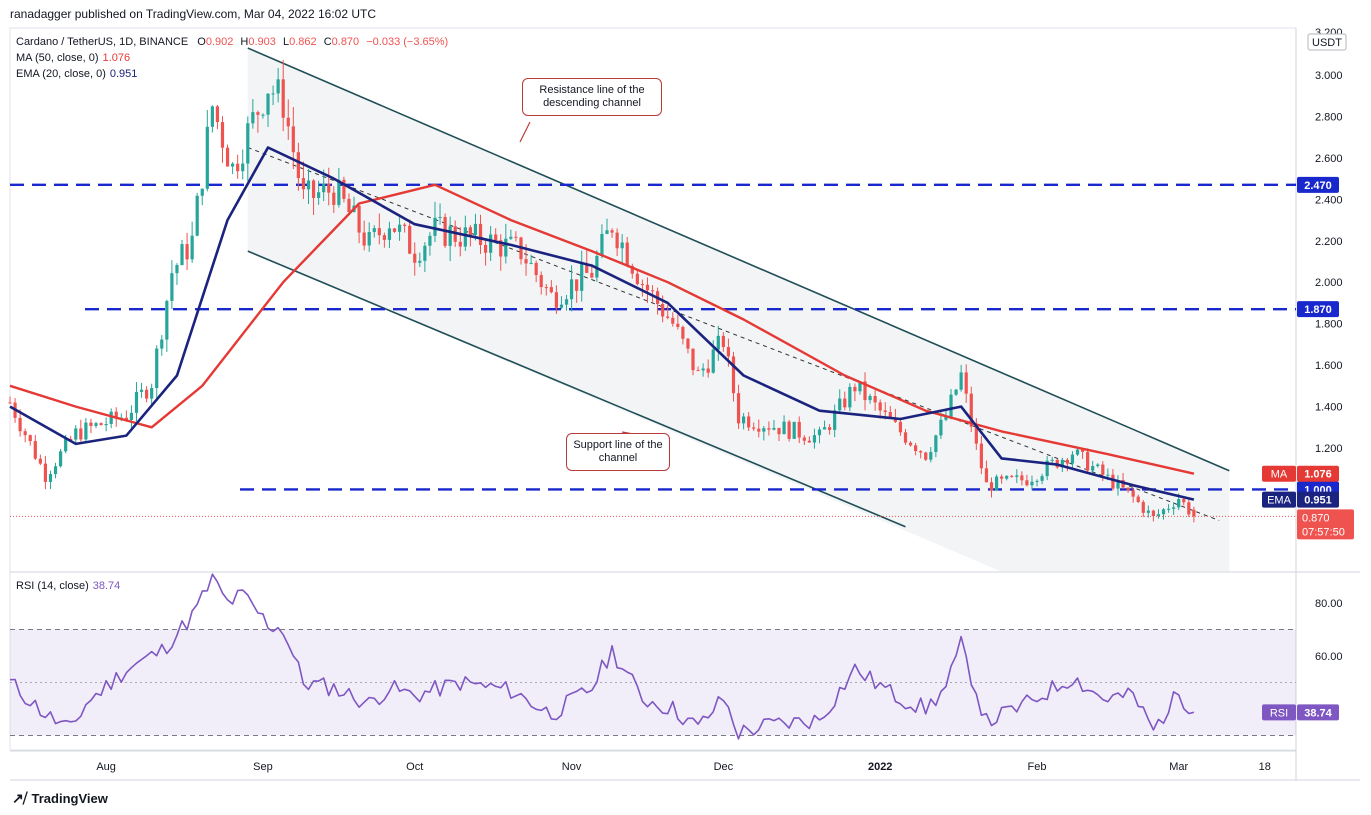 This screenshot has width=1371, height=815. Describe the element at coordinates (1327, 42) in the screenshot. I see `currency-unit-box` at that location.